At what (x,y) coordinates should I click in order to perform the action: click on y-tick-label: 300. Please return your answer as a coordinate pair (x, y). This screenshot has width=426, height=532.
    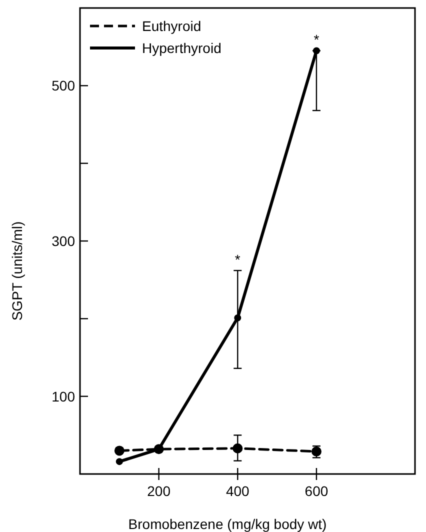
    Looking at the image, I should click on (64, 241).